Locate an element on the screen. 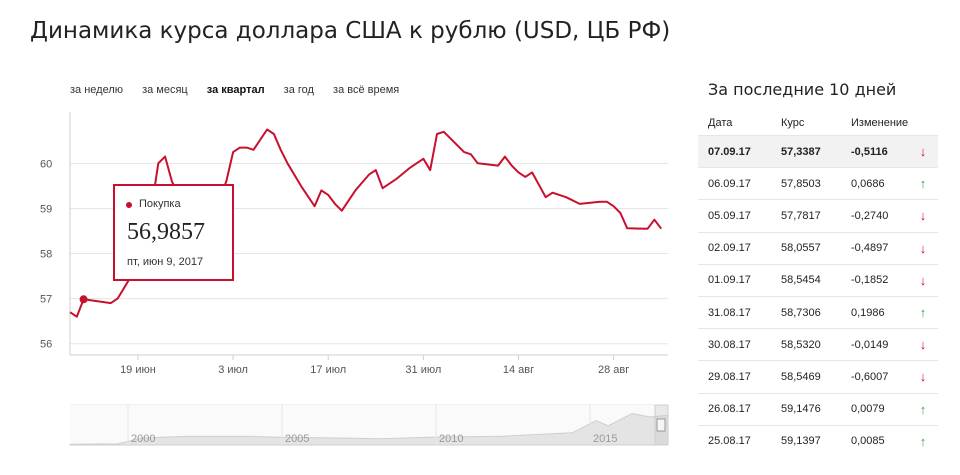  table-row: 06.09.17 57,8503 0,0686 ↑ is located at coordinates (818, 183).